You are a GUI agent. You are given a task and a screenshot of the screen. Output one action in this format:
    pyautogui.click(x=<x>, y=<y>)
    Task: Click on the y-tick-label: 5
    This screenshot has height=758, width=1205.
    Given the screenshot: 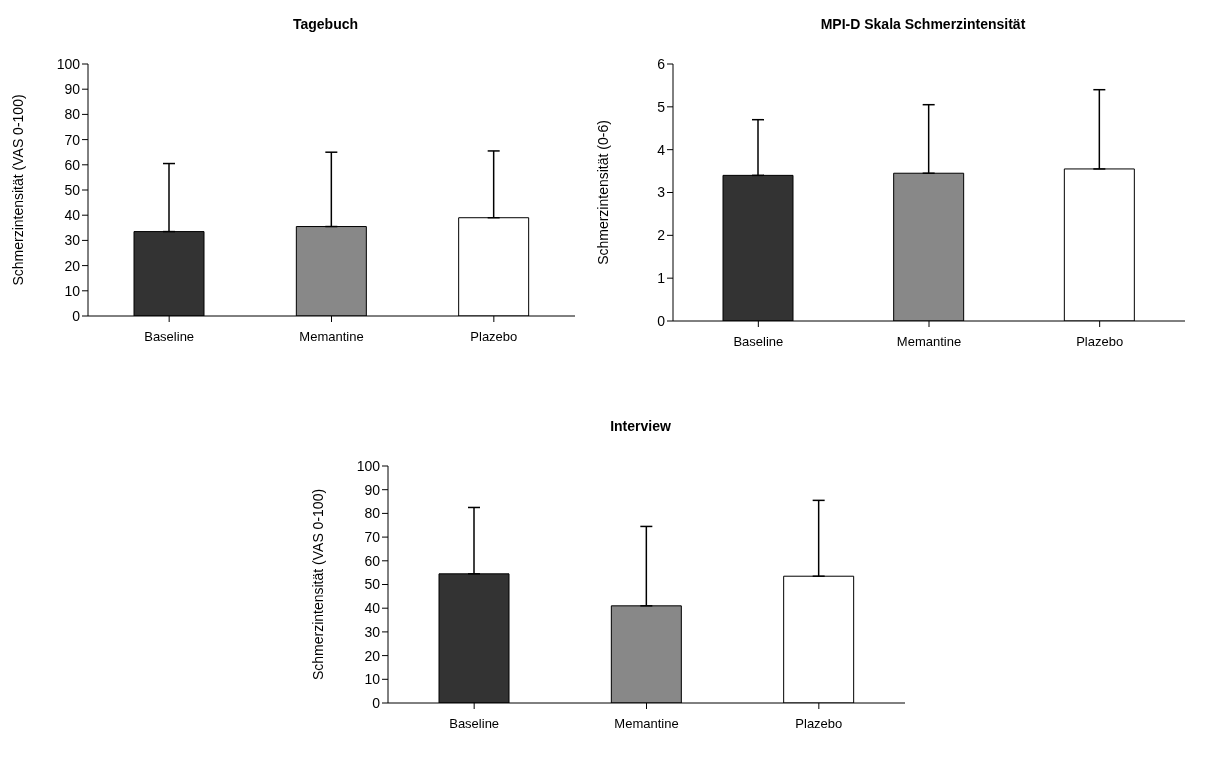 What is the action you would take?
    pyautogui.click(x=661, y=106)
    